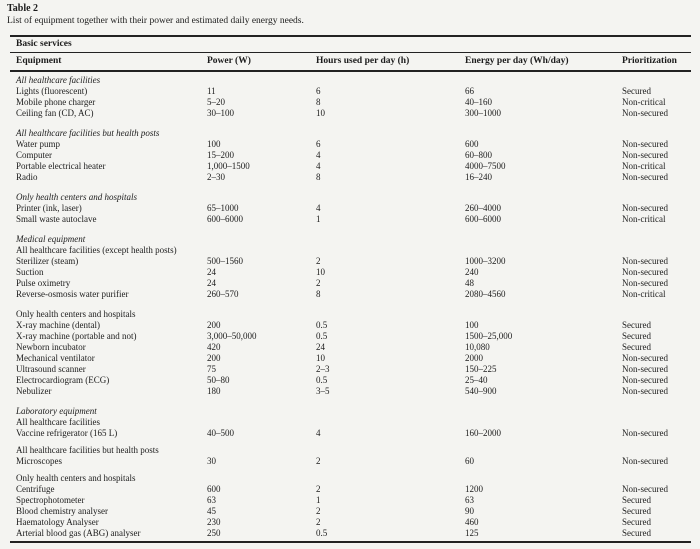  What do you see at coordinates (214, 347) in the screenshot?
I see `cell-power: 420` at bounding box center [214, 347].